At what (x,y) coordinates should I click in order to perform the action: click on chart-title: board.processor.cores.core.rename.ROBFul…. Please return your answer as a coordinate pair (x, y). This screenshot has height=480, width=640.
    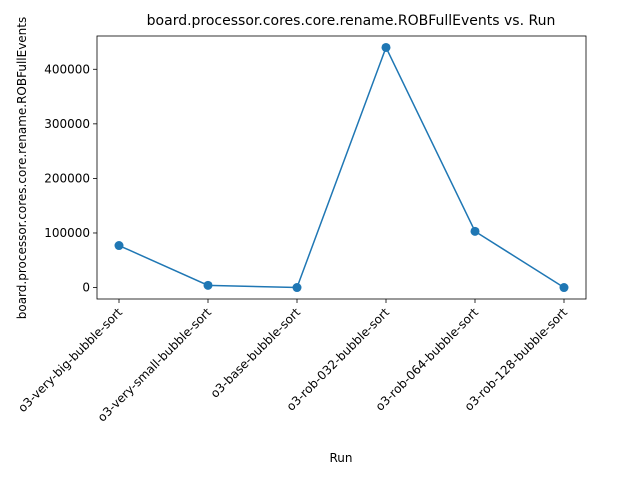
    Looking at the image, I should click on (351, 21).